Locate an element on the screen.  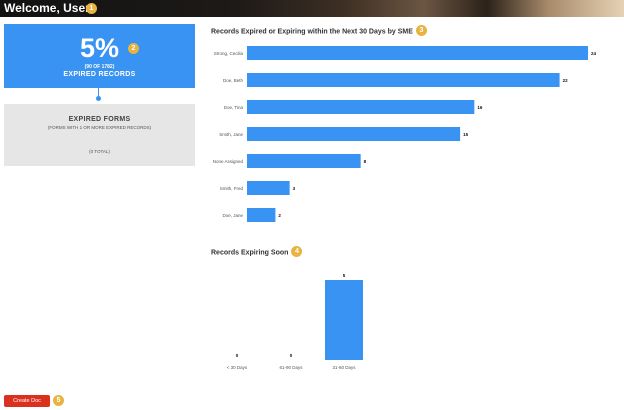
page-title: Welcome, User is located at coordinates (47, 8).